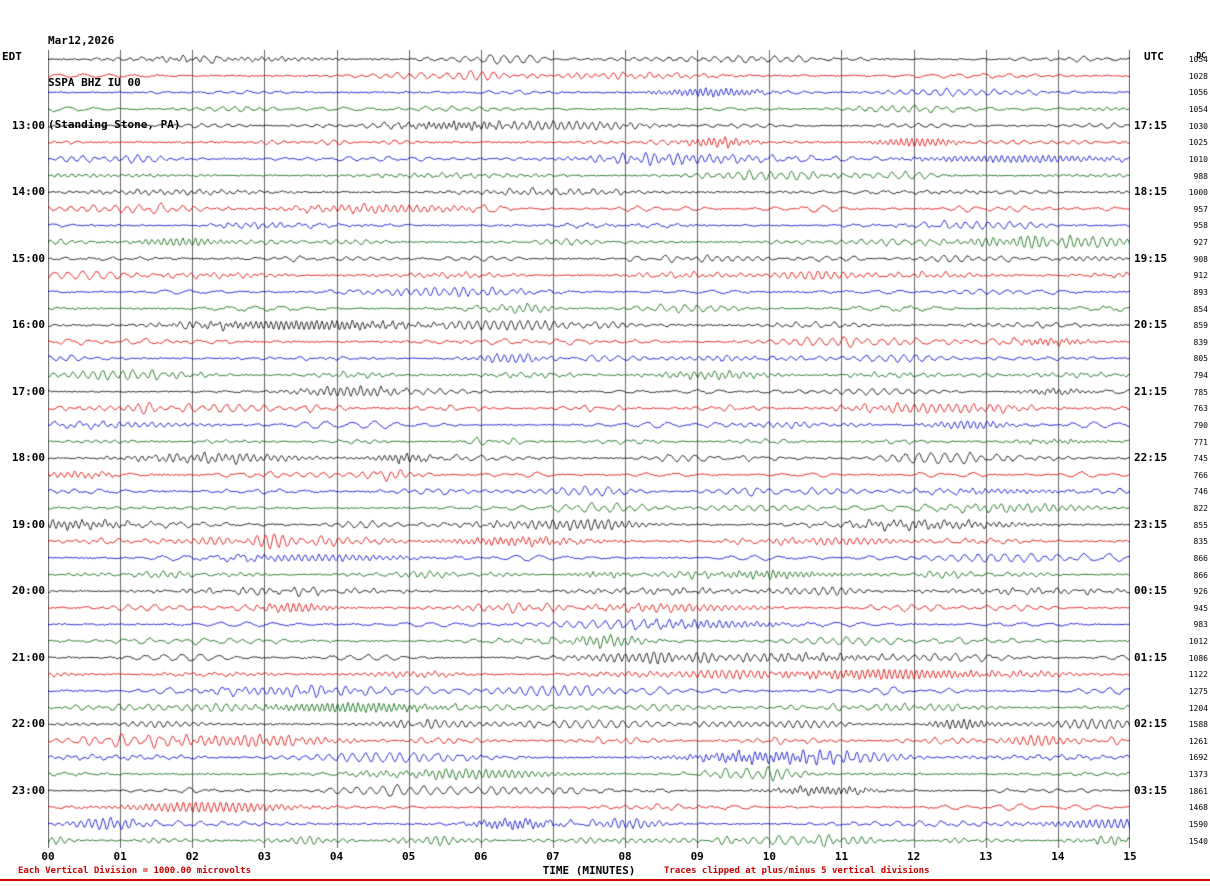 The width and height of the screenshot is (1210, 886). What do you see at coordinates (1151, 591) in the screenshot?
I see `utc-hour-label: 00:15` at bounding box center [1151, 591].